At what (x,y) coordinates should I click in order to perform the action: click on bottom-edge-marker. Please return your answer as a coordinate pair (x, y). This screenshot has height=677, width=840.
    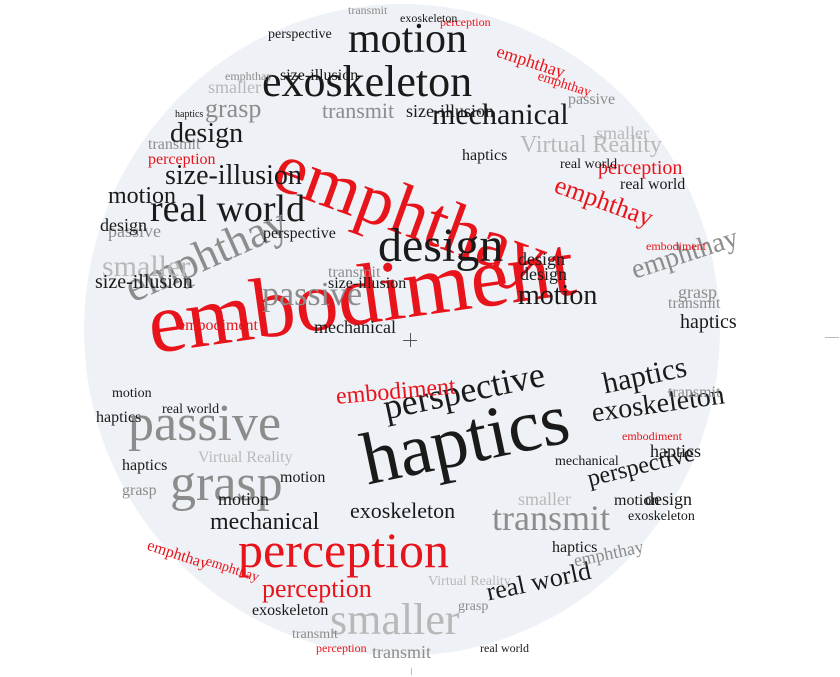
    Looking at the image, I should click on (411, 671).